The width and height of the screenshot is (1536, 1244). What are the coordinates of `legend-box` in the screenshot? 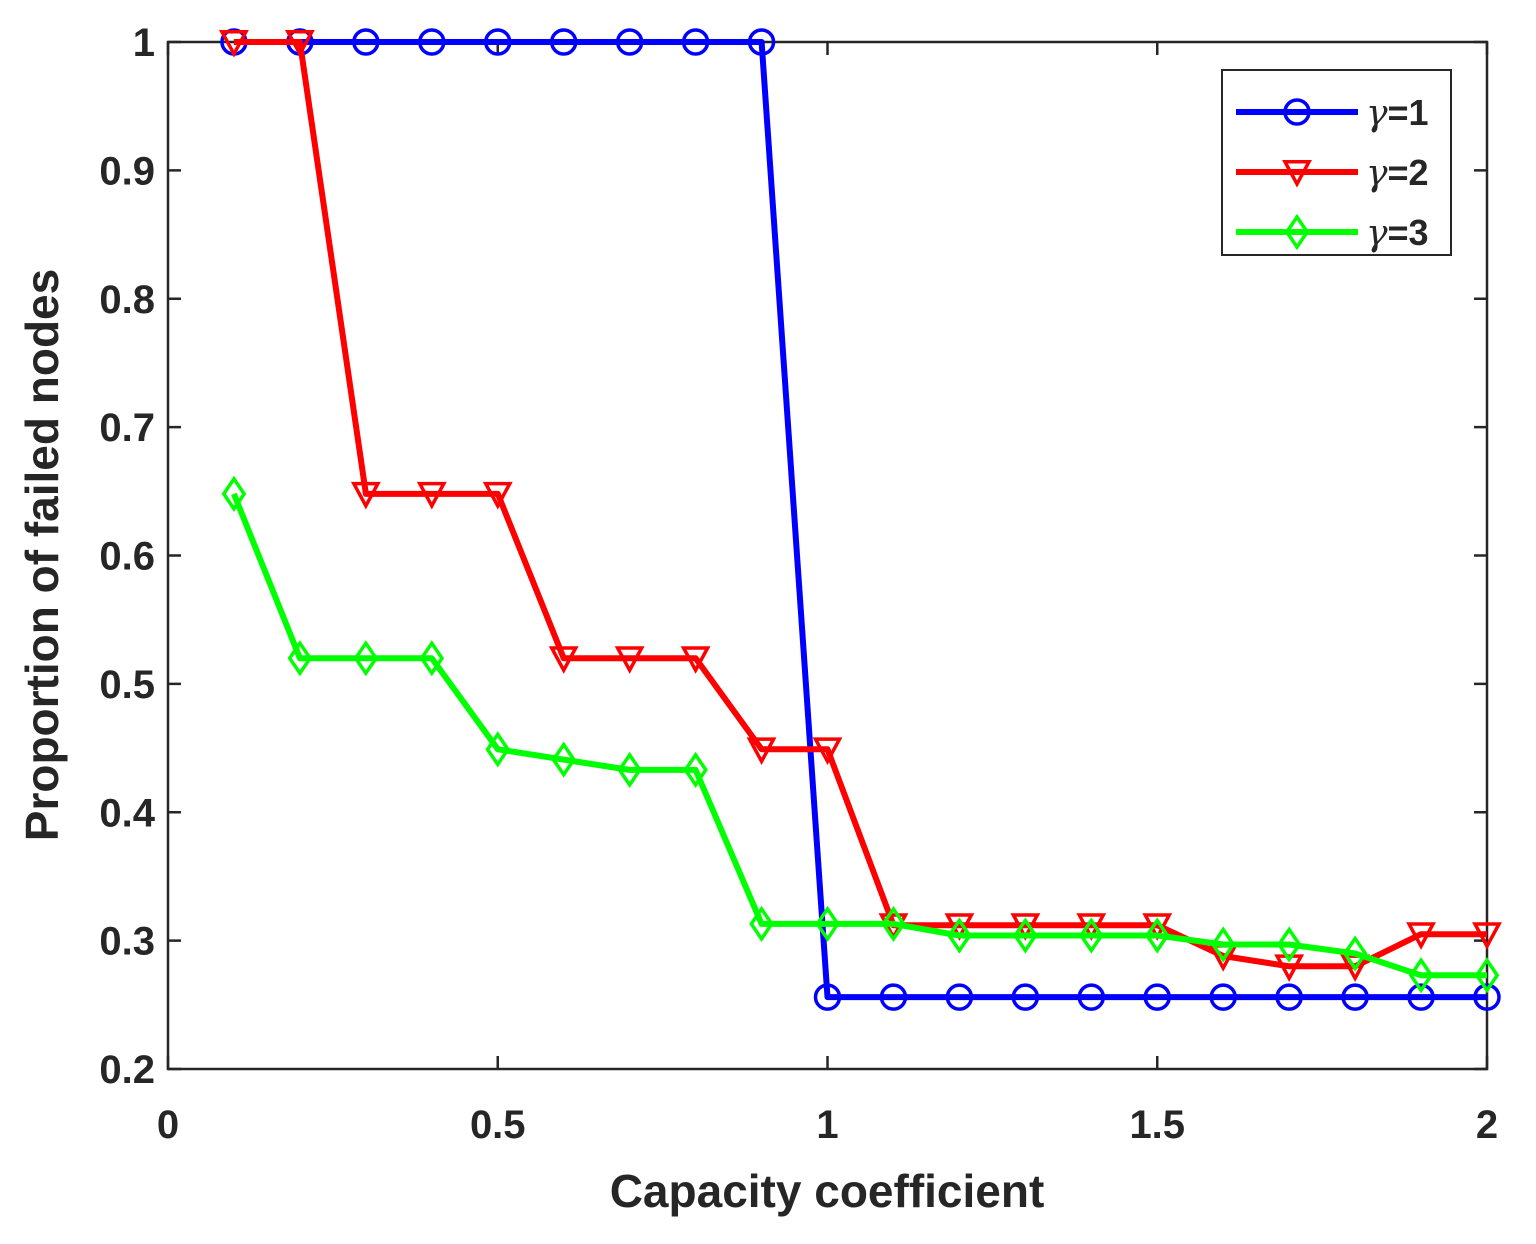 It's located at (1336, 162).